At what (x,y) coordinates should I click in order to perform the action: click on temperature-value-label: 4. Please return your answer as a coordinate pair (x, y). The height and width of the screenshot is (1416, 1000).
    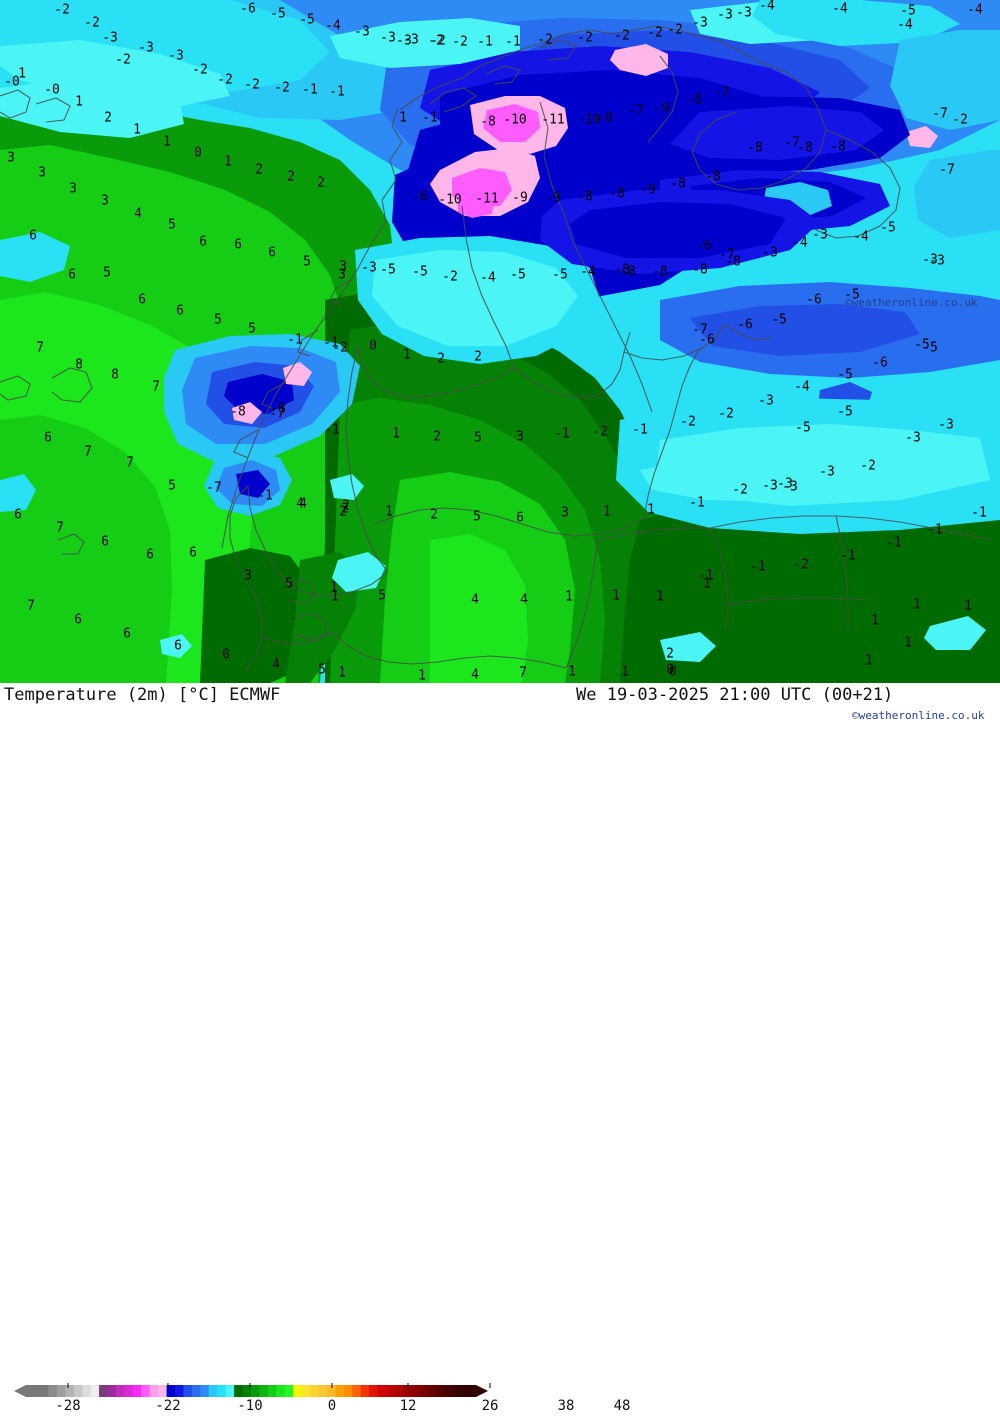
    Looking at the image, I should click on (475, 675).